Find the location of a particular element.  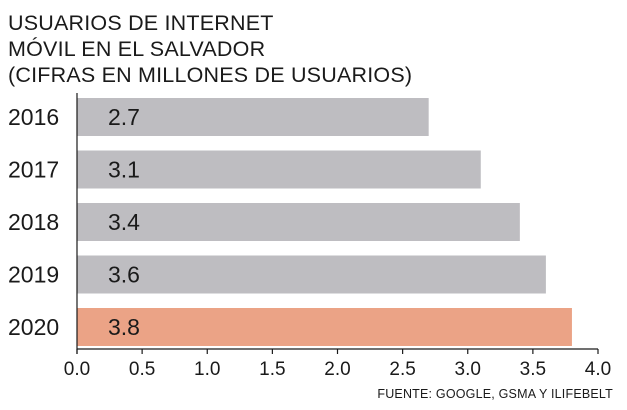

category-label-2018: 2018 is located at coordinates (33, 222).